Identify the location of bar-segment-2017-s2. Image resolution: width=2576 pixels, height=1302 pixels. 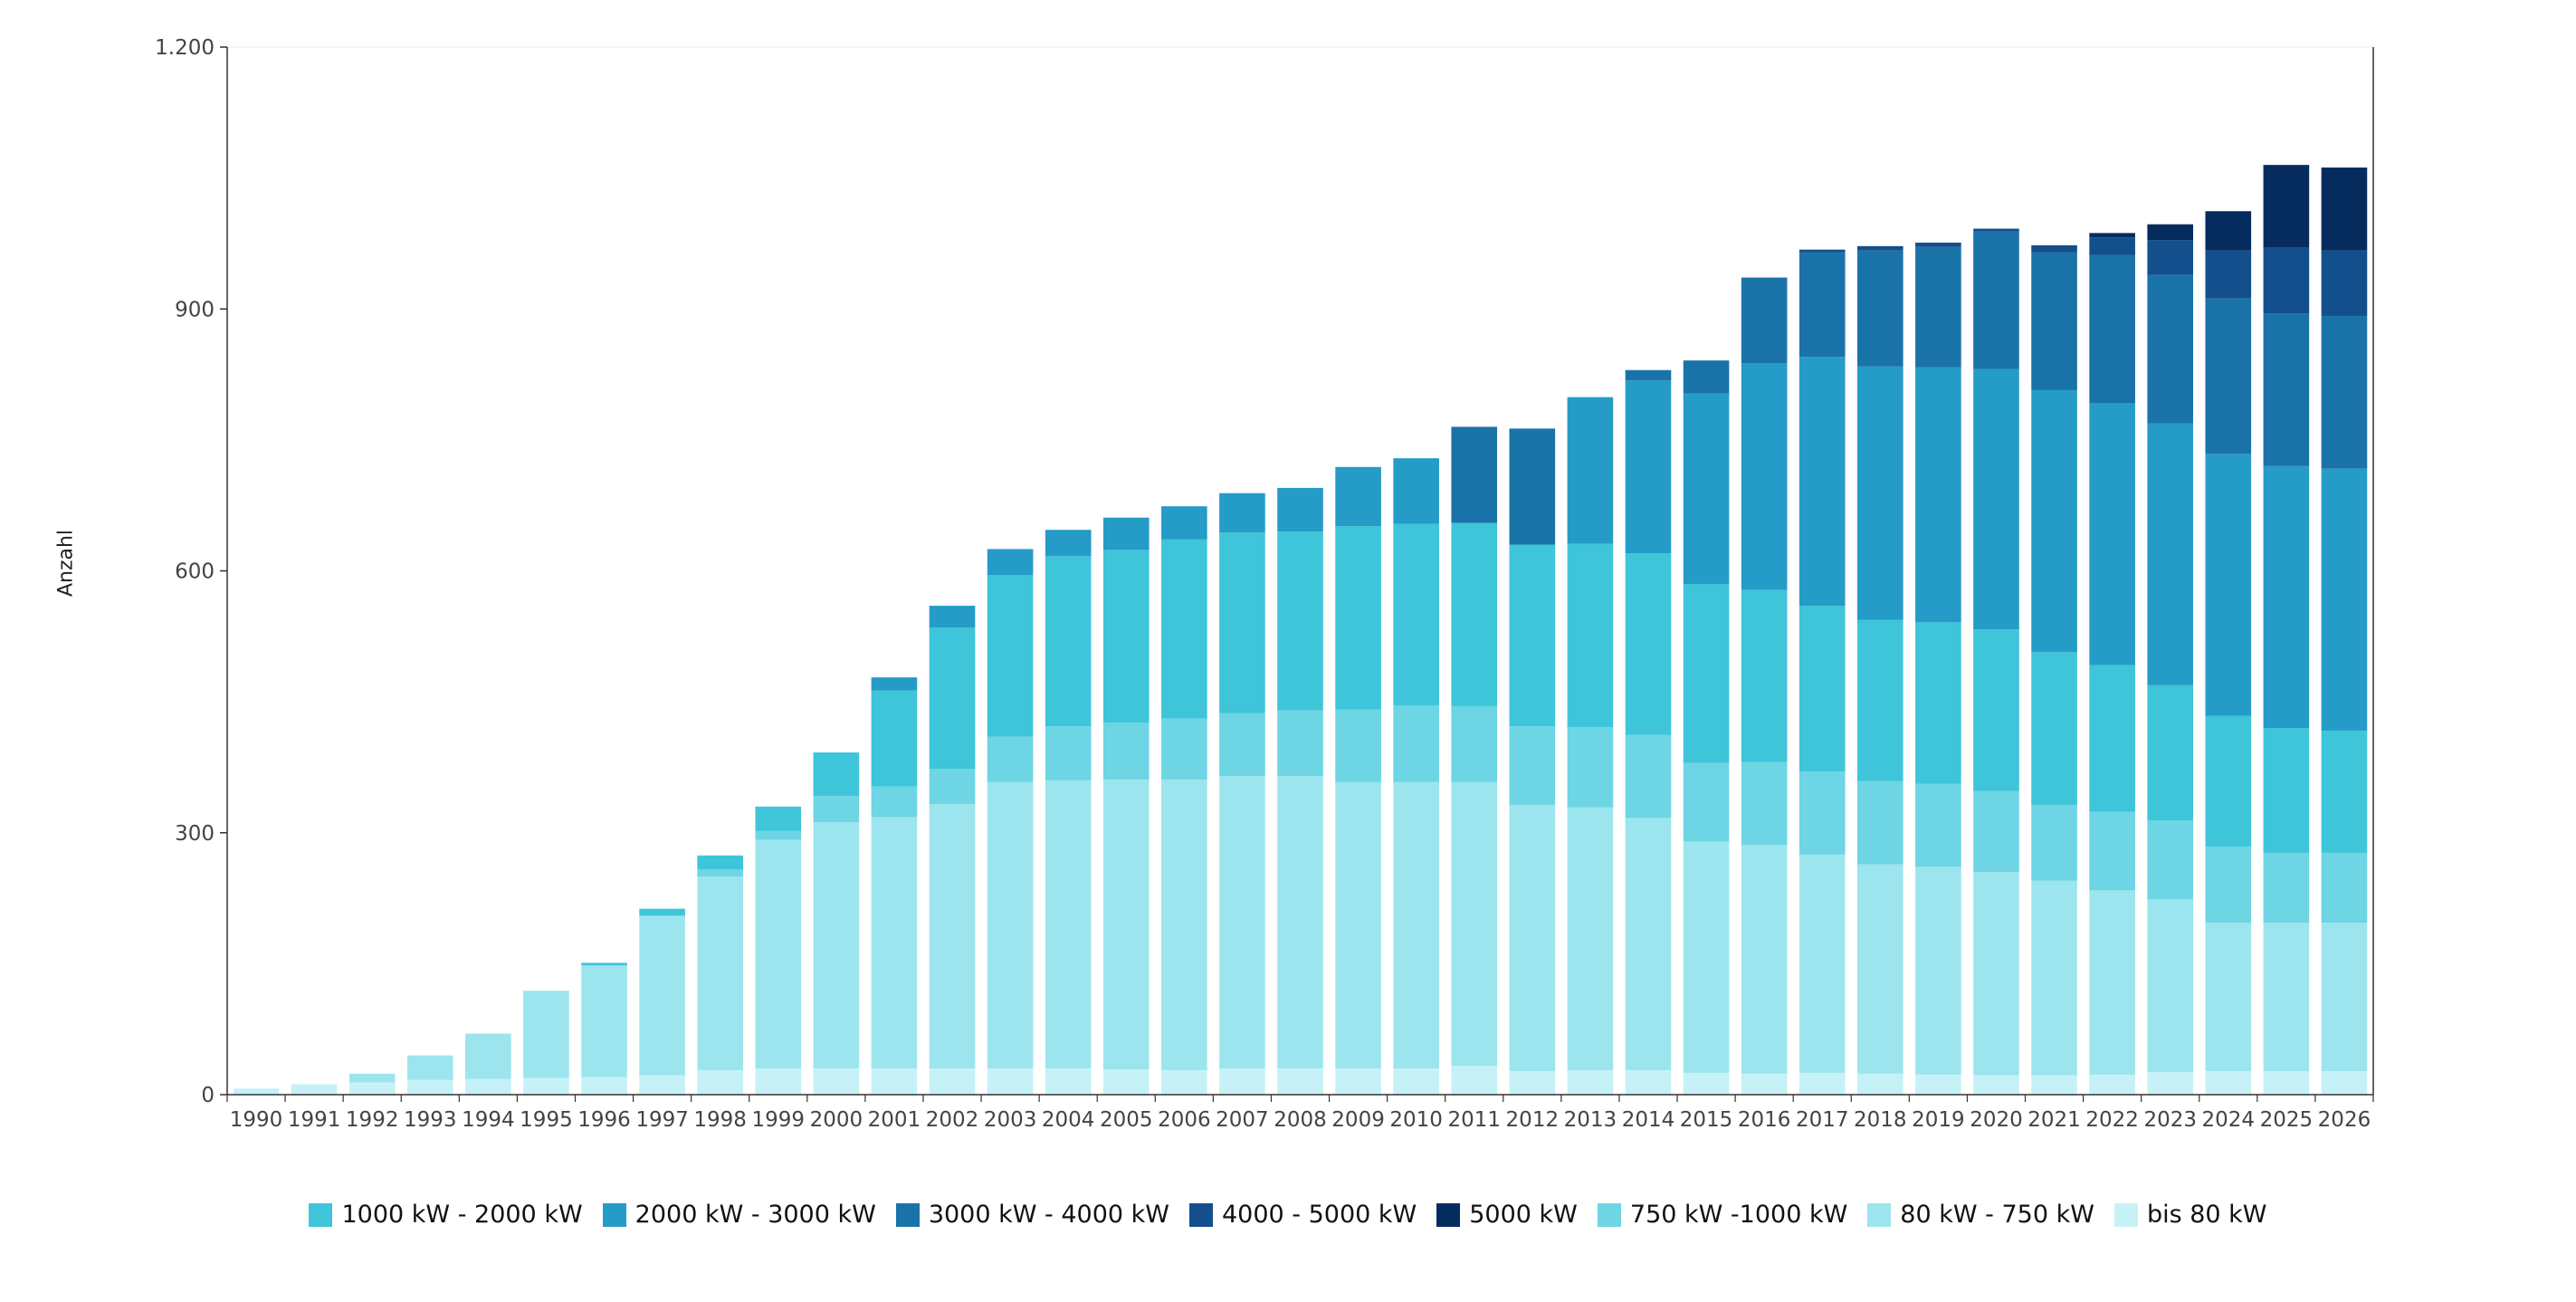
(1822, 813).